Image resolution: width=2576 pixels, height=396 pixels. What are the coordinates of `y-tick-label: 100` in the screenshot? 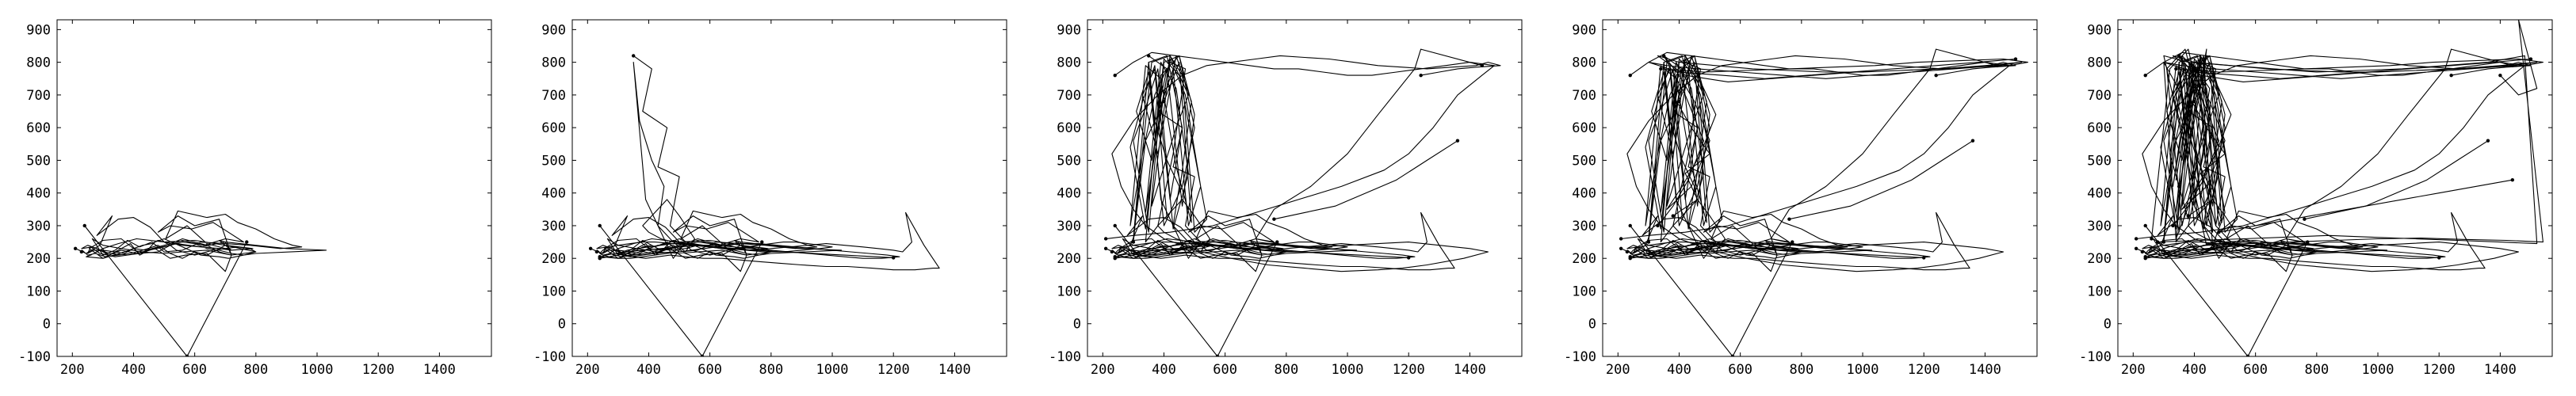 It's located at (2099, 291).